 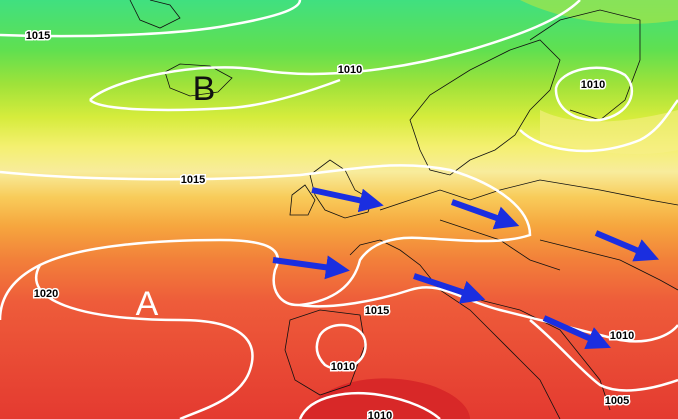 I want to click on isobar-label: 1005, so click(x=617, y=401).